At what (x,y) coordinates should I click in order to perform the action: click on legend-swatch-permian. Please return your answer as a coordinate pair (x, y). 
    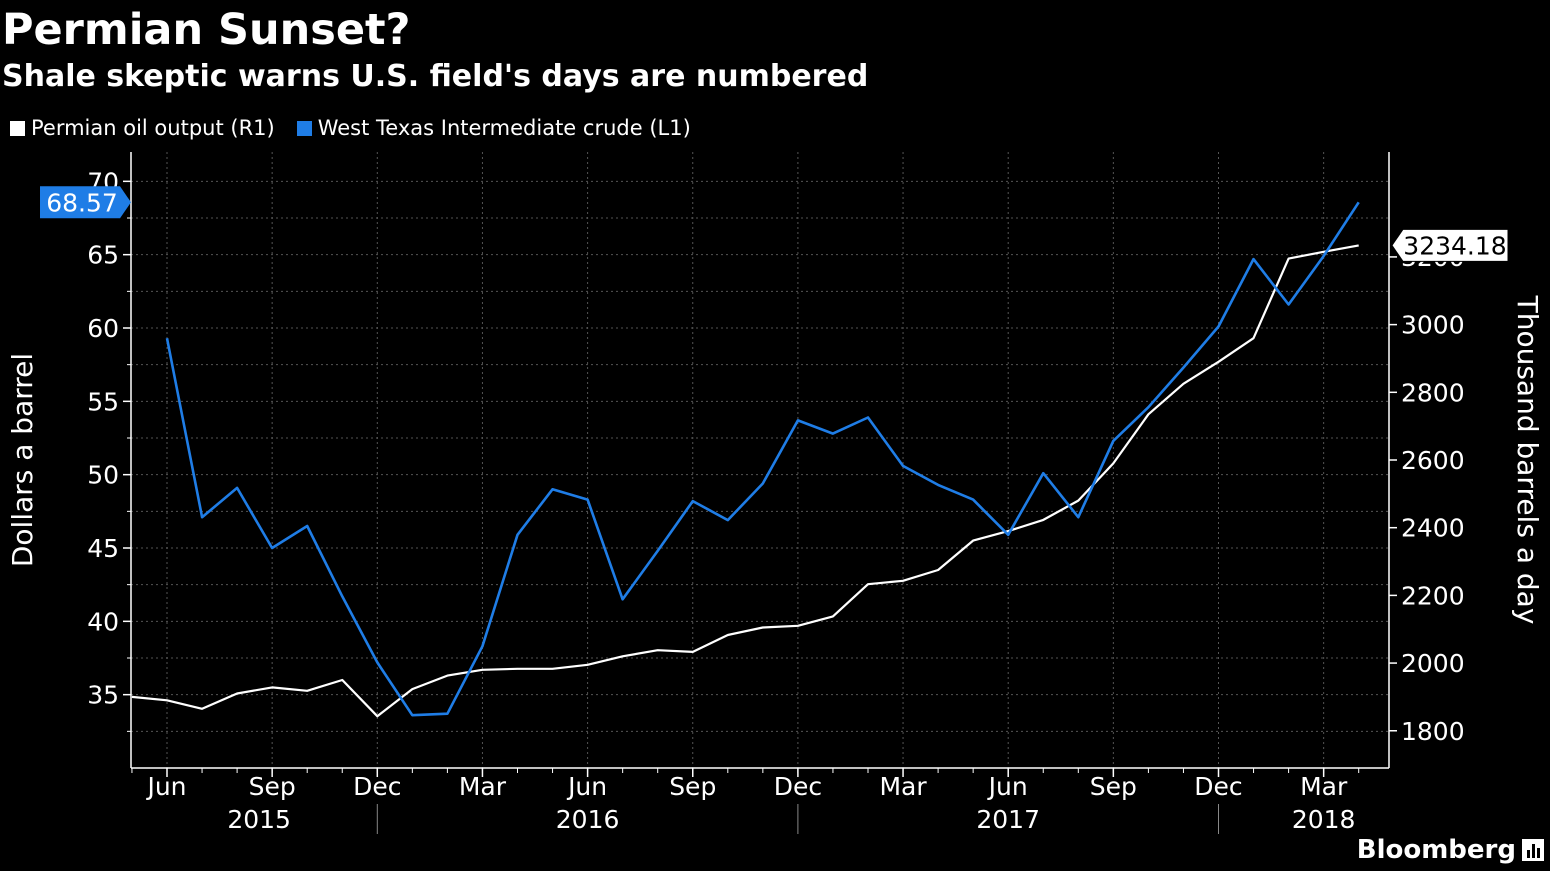
    Looking at the image, I should click on (17, 128).